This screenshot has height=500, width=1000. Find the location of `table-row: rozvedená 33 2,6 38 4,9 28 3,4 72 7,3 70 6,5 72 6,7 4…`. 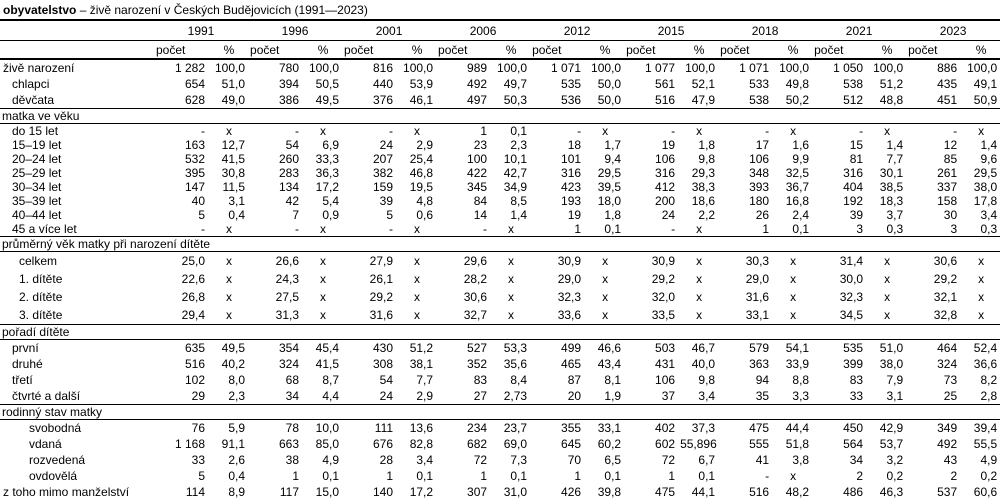

table-row: rozvedená 33 2,6 38 4,9 28 3,4 72 7,3 70 6,5 72 6,7 4… is located at coordinates (500, 460).